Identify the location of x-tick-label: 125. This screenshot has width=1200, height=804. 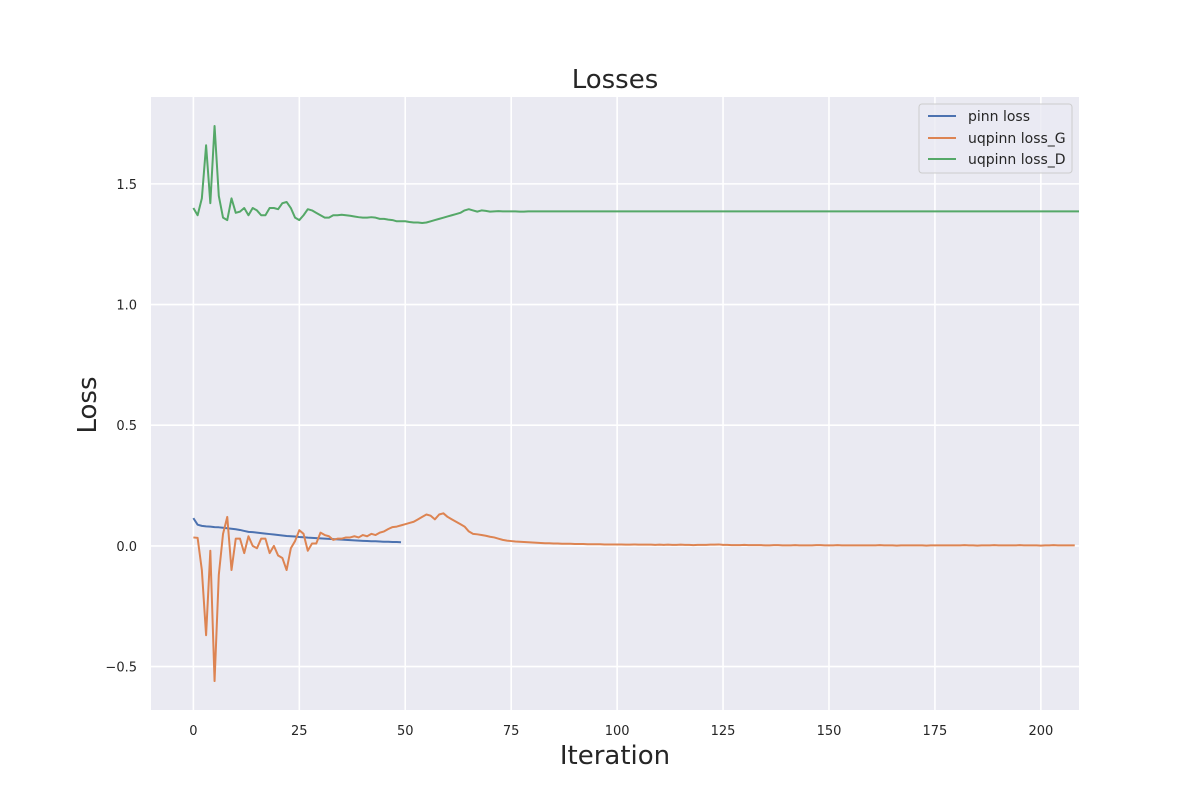
(723, 731).